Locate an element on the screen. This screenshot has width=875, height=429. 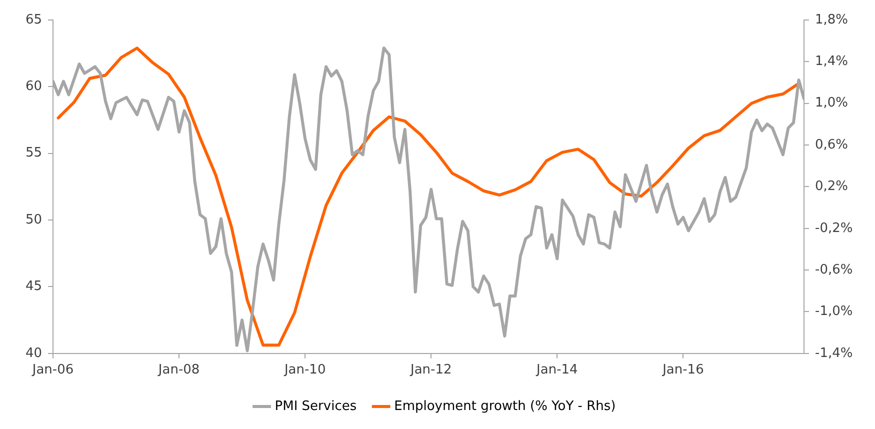
y-tick-label: 50 is located at coordinates (33, 220).